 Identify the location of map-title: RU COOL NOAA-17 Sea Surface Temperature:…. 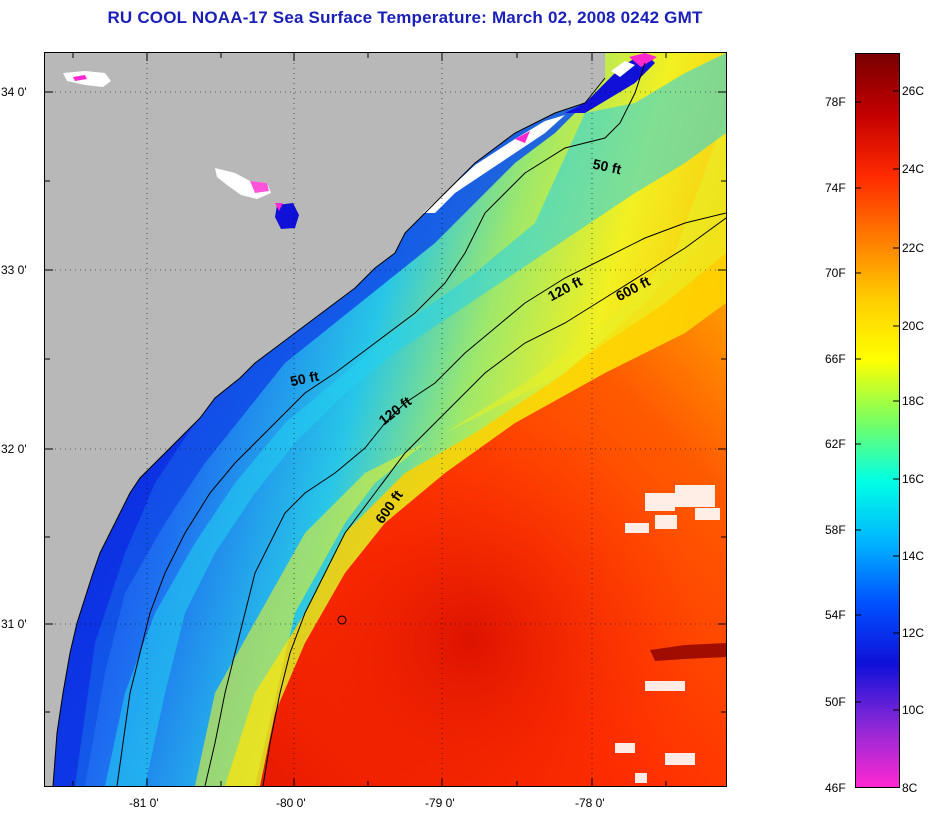
(405, 17).